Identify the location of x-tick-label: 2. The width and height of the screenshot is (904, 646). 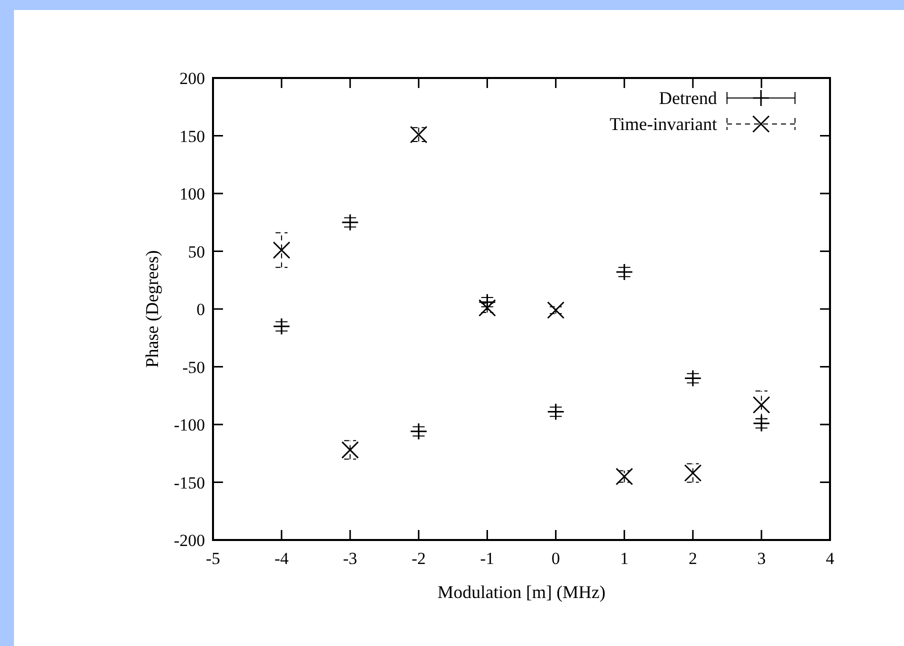
(693, 558).